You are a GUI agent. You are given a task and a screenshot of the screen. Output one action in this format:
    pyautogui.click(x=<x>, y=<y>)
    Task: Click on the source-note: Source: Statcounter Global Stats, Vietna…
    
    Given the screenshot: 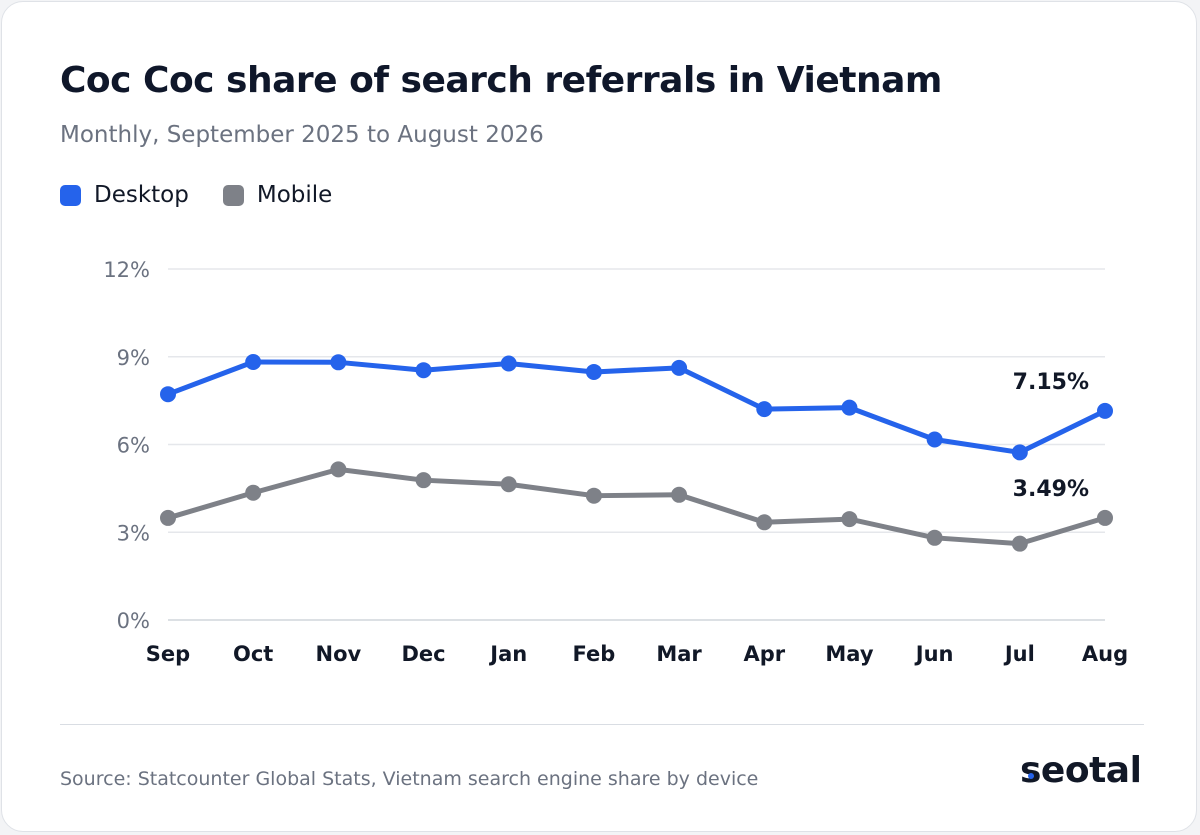 What is the action you would take?
    pyautogui.click(x=409, y=779)
    